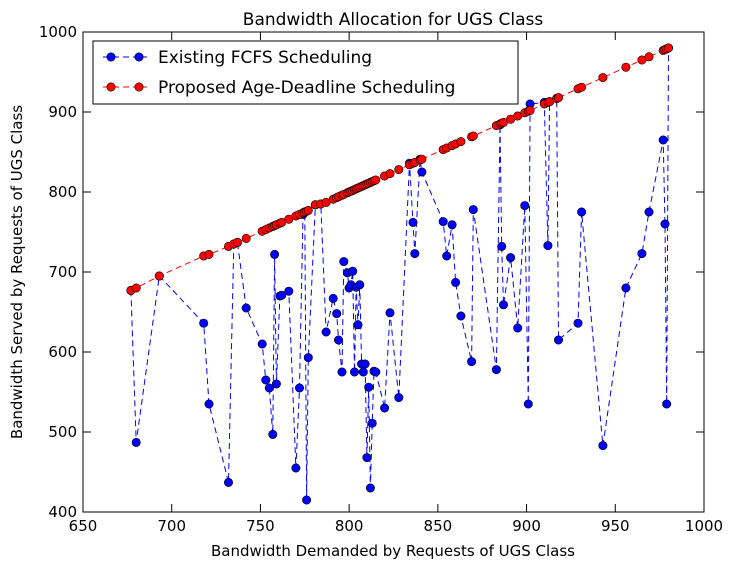 Image resolution: width=734 pixels, height=574 pixels. I want to click on x-tick-label: 700, so click(171, 526).